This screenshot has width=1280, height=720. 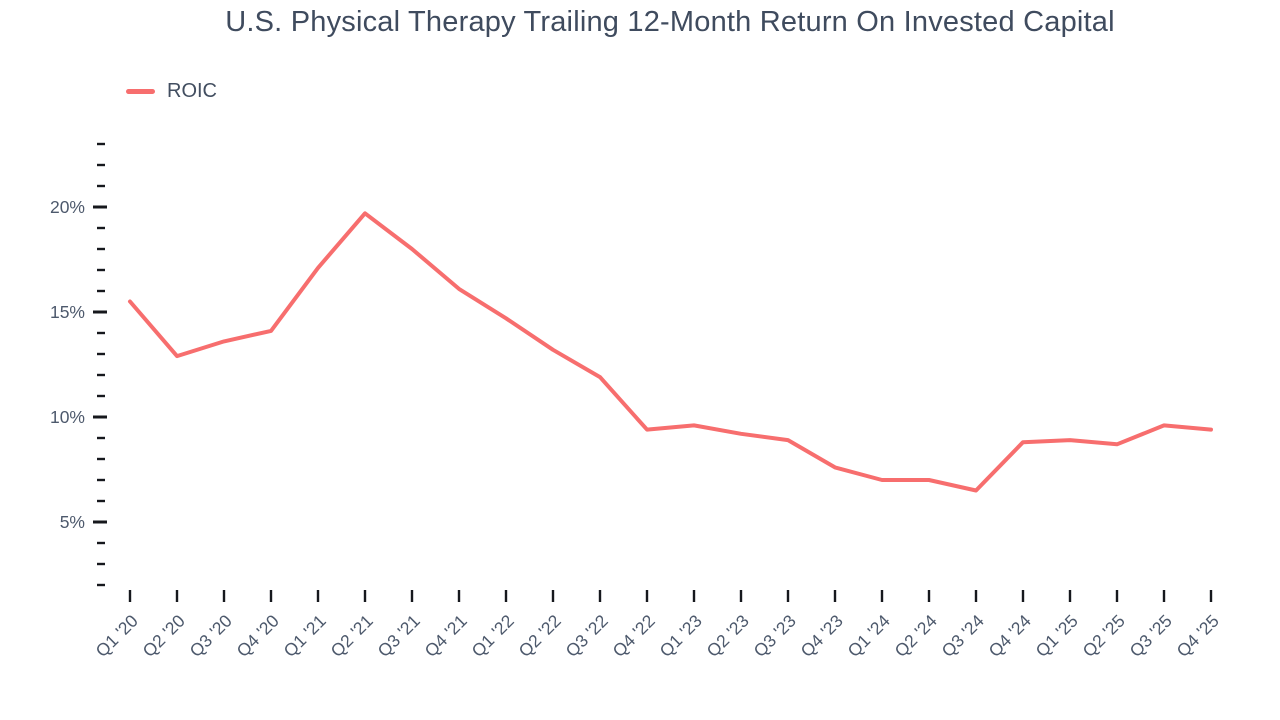 I want to click on y-axis-ticks, so click(x=100, y=364).